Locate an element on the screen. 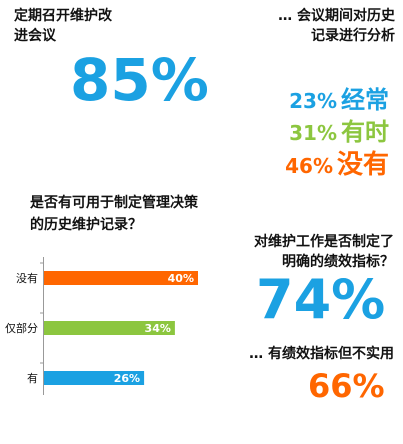 The image size is (403, 444). q1-value: 85% is located at coordinates (139, 80).